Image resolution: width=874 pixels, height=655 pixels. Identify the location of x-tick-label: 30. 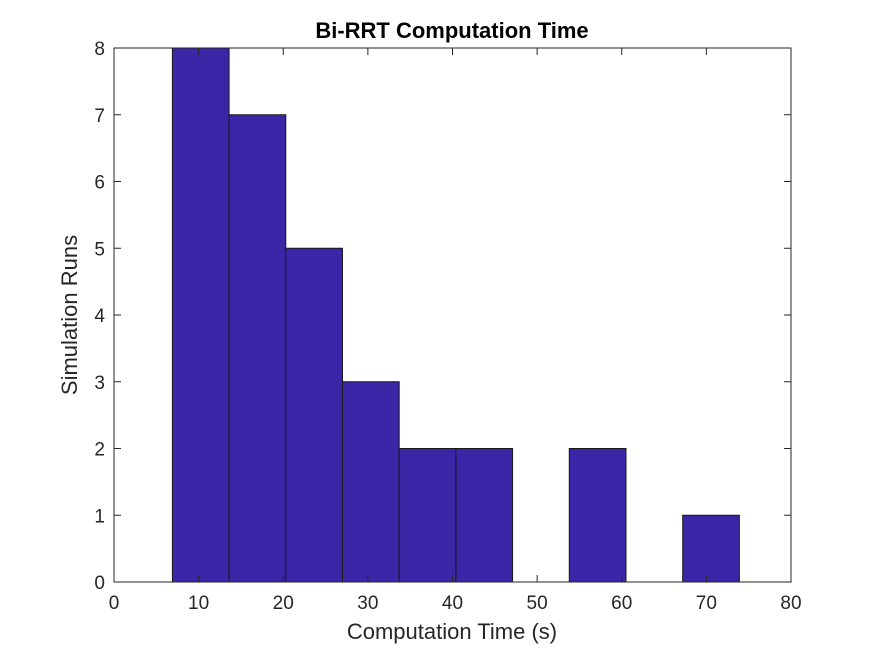
(367, 603).